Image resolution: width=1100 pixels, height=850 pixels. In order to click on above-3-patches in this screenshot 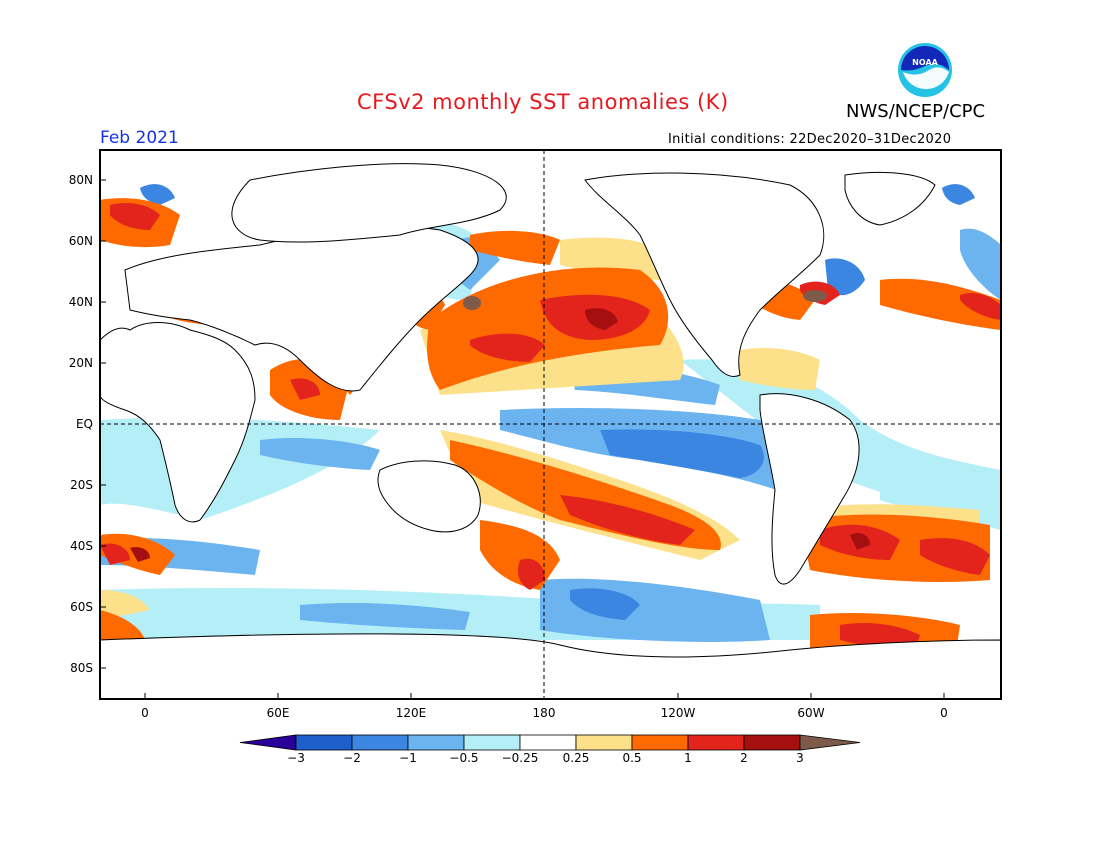, I will do `click(645, 300)`.